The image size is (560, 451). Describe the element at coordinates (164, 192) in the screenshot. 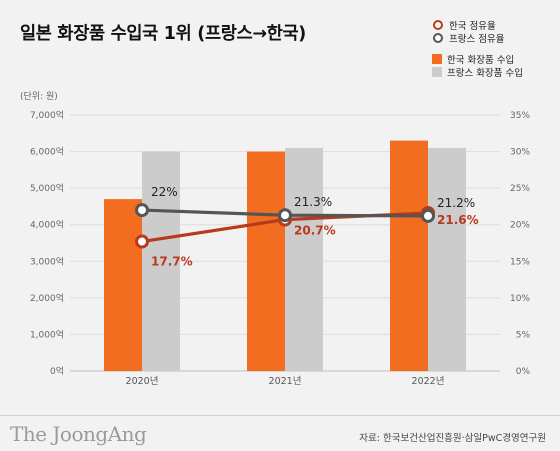

I see `france-share-data-label: 22%` at that location.